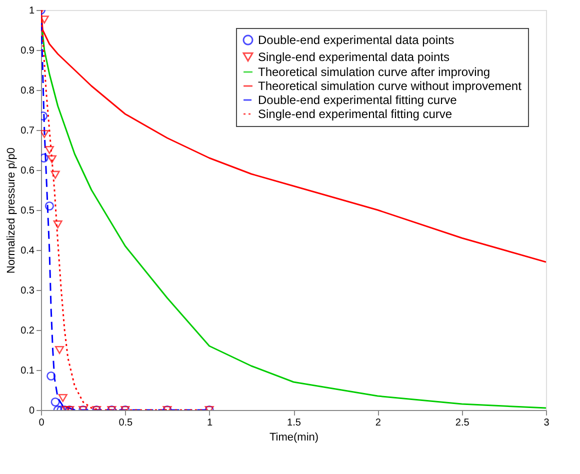 The image size is (580, 474). I want to click on x-tick-label: 1.5, so click(294, 423).